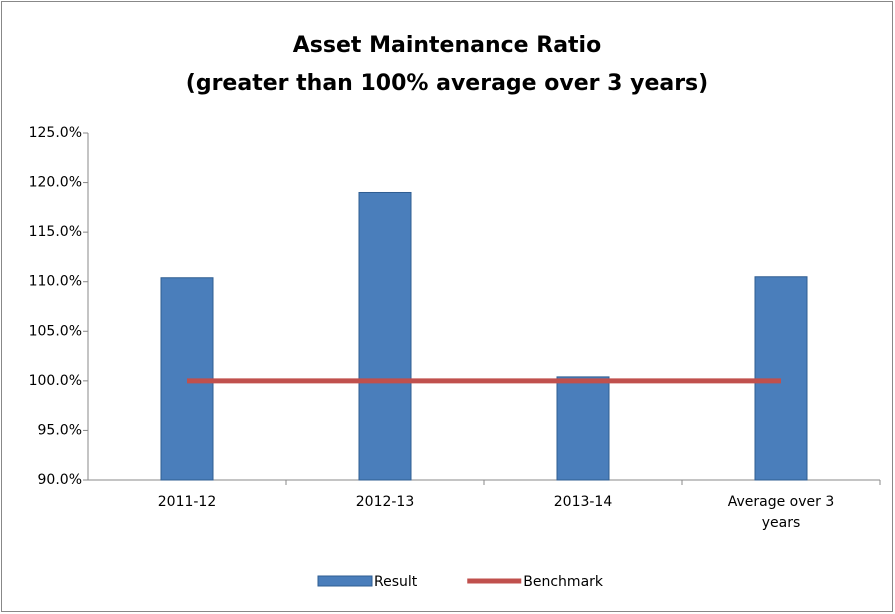 This screenshot has width=895, height=614. I want to click on legend-label: Result, so click(396, 582).